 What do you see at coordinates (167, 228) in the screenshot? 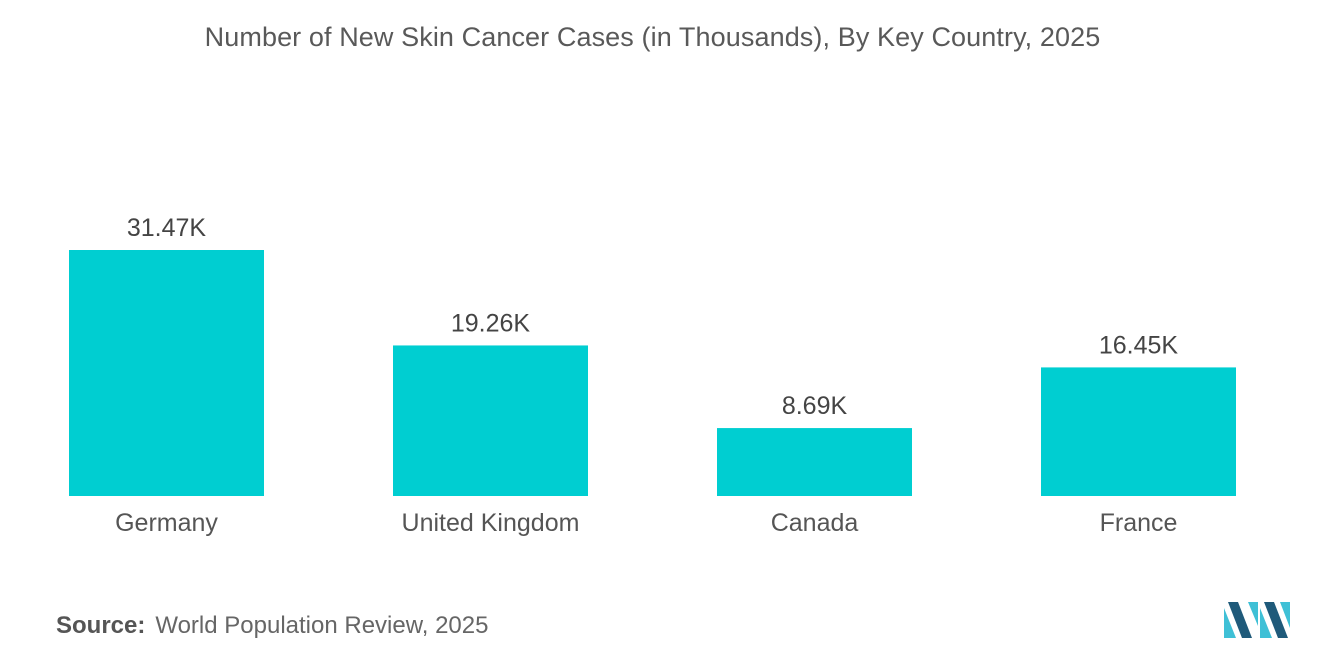
I see `data-label: 31.47K` at bounding box center [167, 228].